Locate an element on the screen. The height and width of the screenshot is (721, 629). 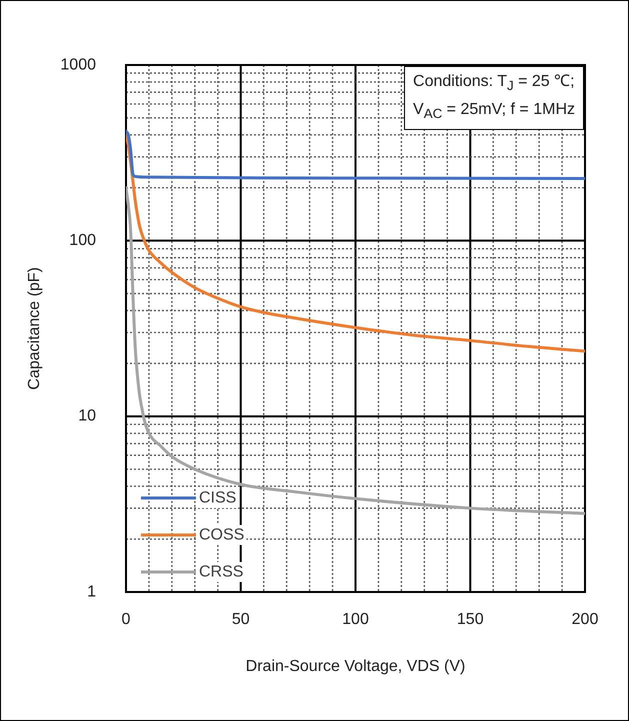
y-axis-title: Capacitance (pF) is located at coordinates (35, 328).